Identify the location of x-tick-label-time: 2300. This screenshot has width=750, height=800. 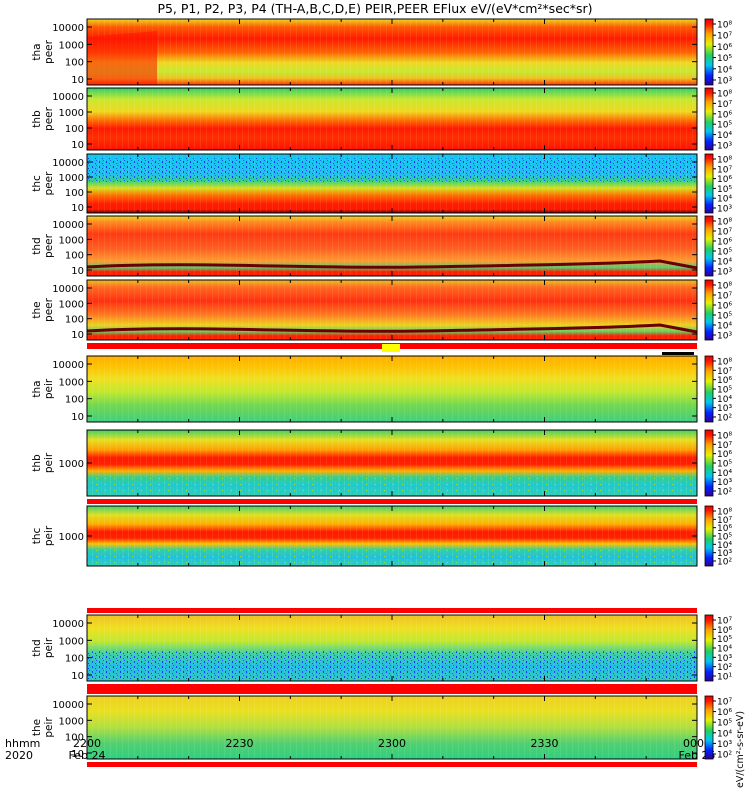
(392, 743).